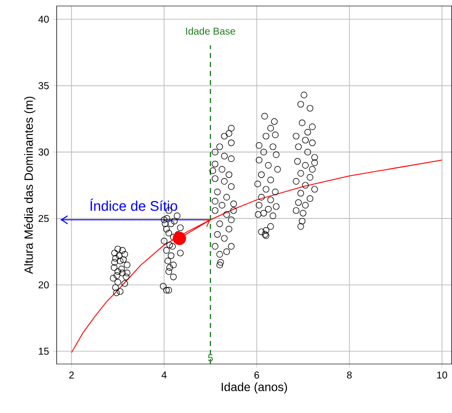 The image size is (452, 413). I want to click on y-tick-label: 20, so click(43, 284).